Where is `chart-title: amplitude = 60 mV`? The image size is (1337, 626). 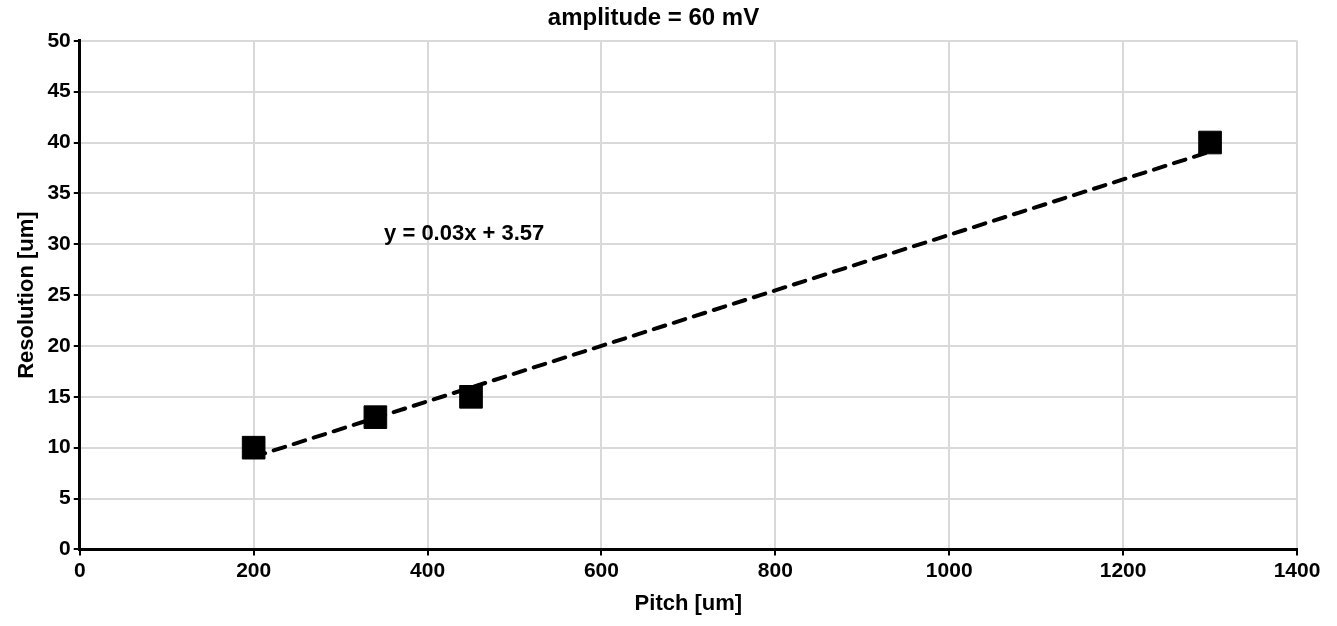 chart-title: amplitude = 60 mV is located at coordinates (653, 17).